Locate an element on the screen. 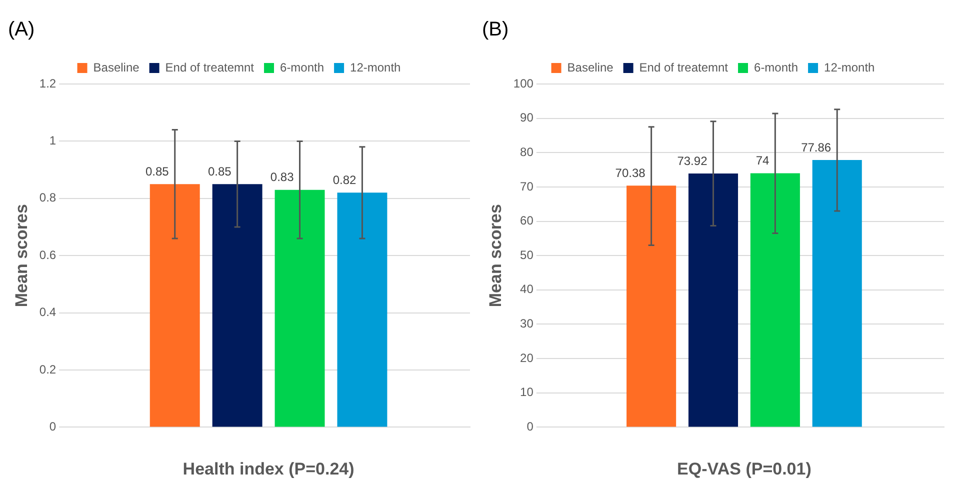 The width and height of the screenshot is (963, 493). y-tick-label: 40 is located at coordinates (527, 289).